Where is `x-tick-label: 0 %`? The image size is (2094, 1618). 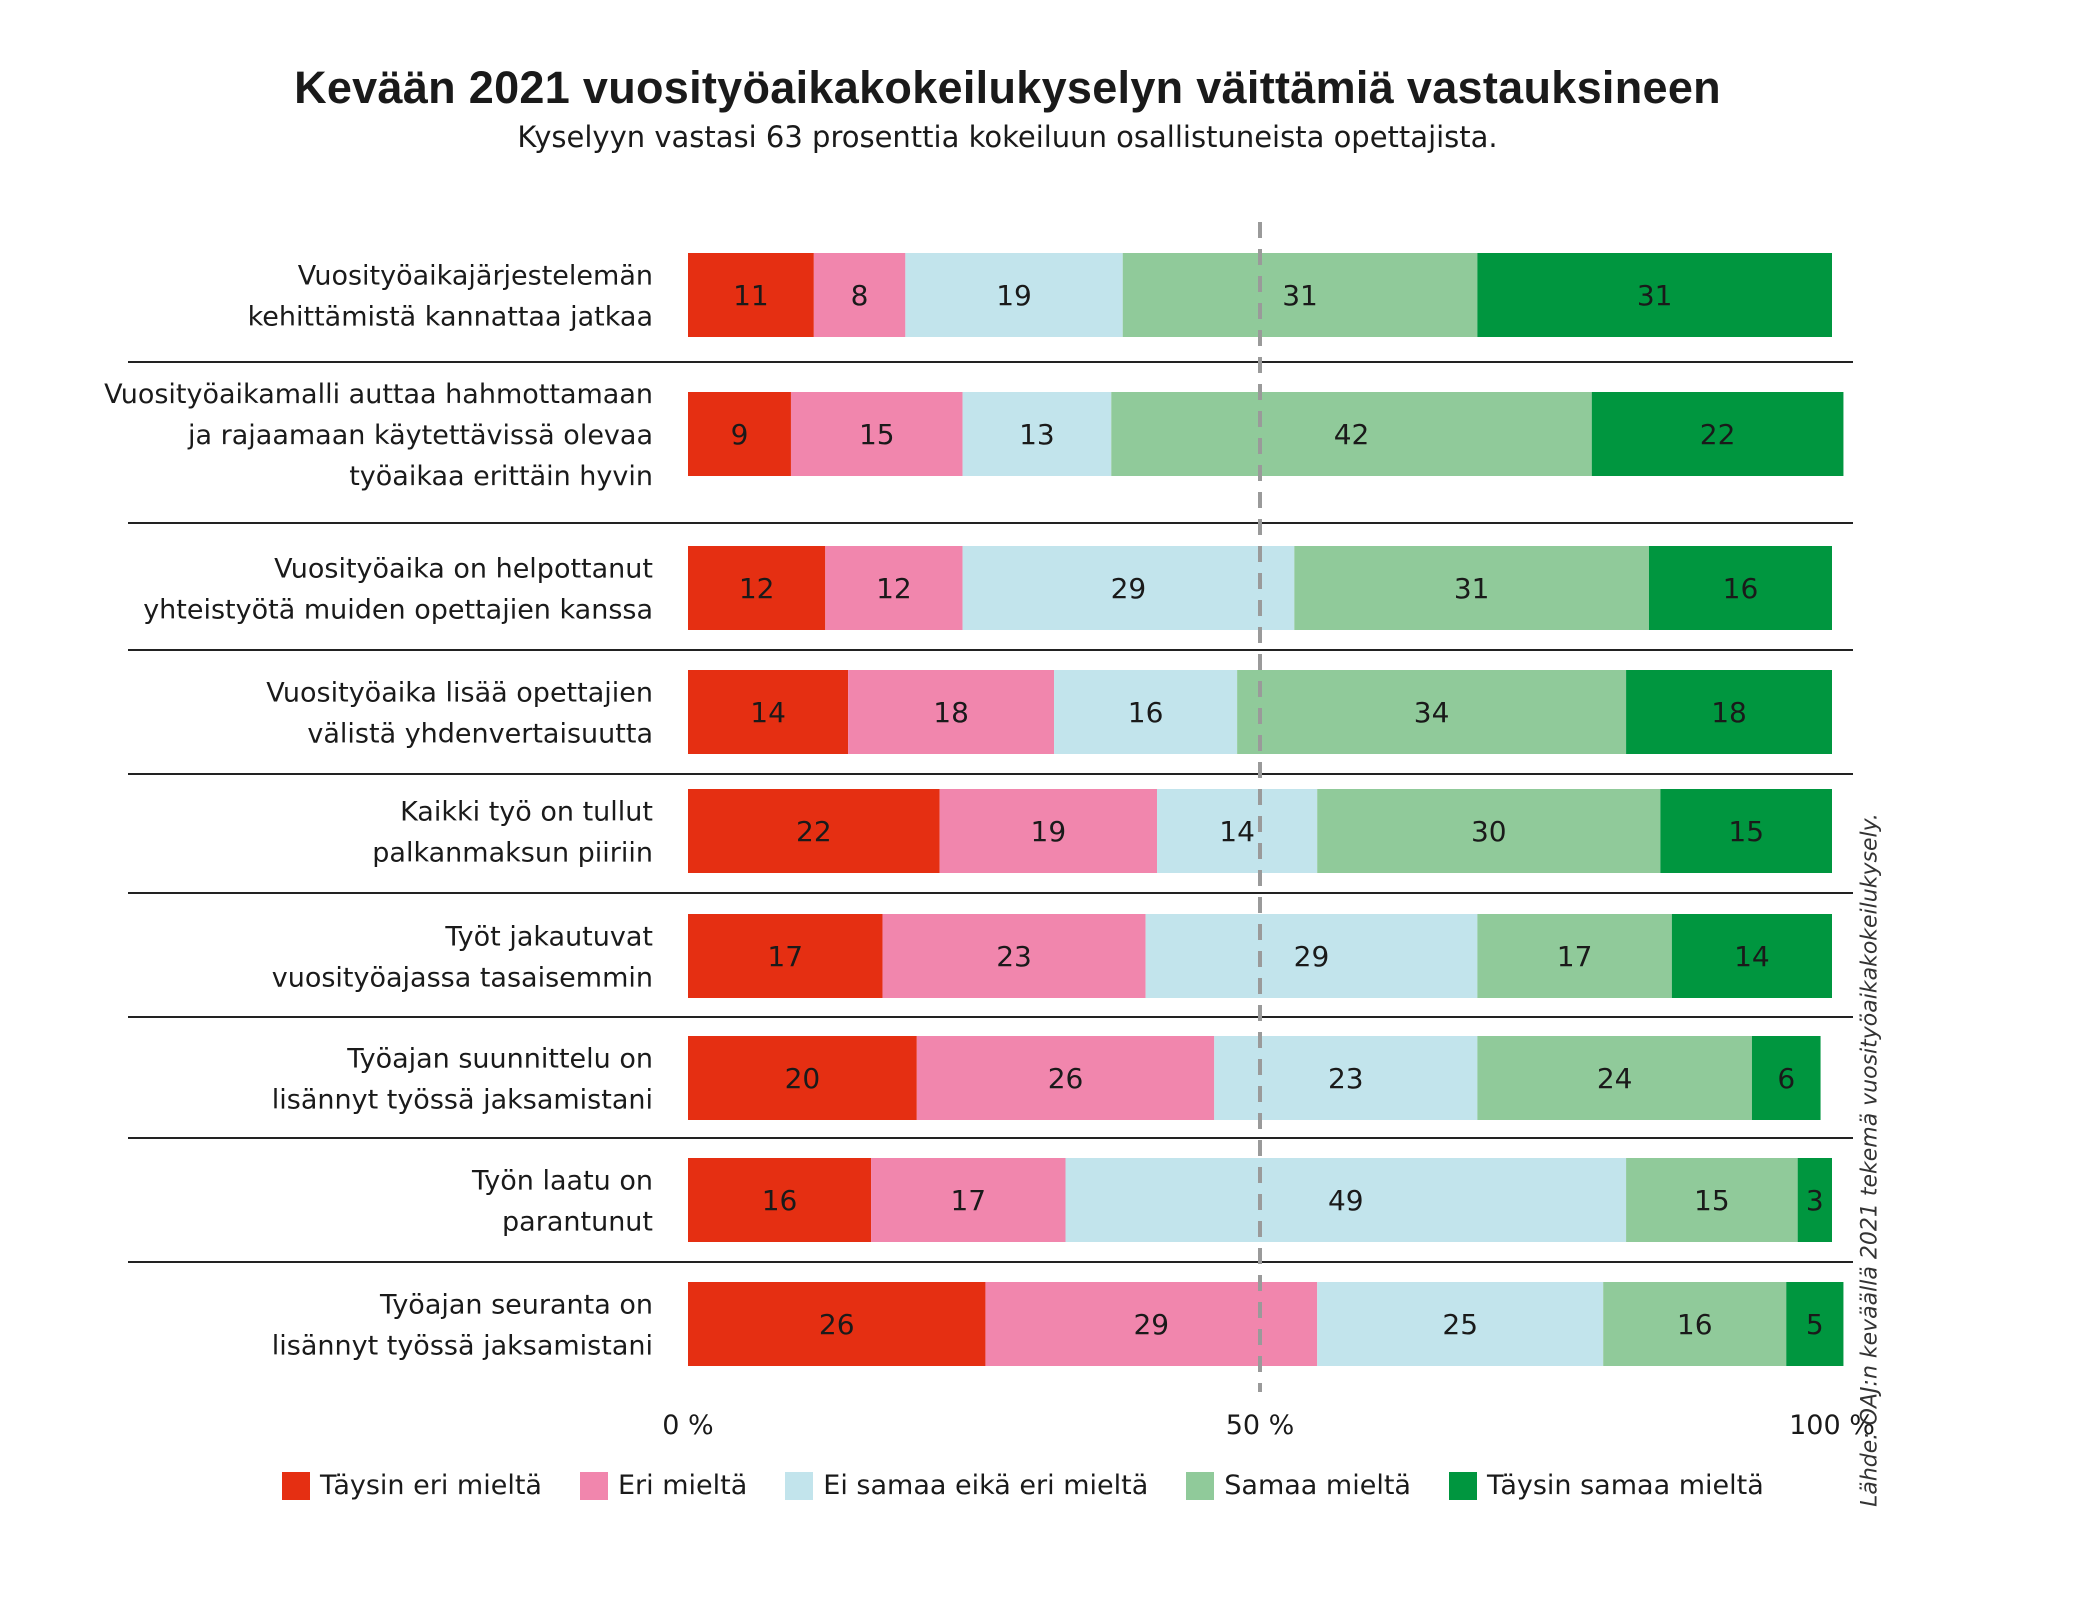 x-tick-label: 0 % is located at coordinates (687, 1425).